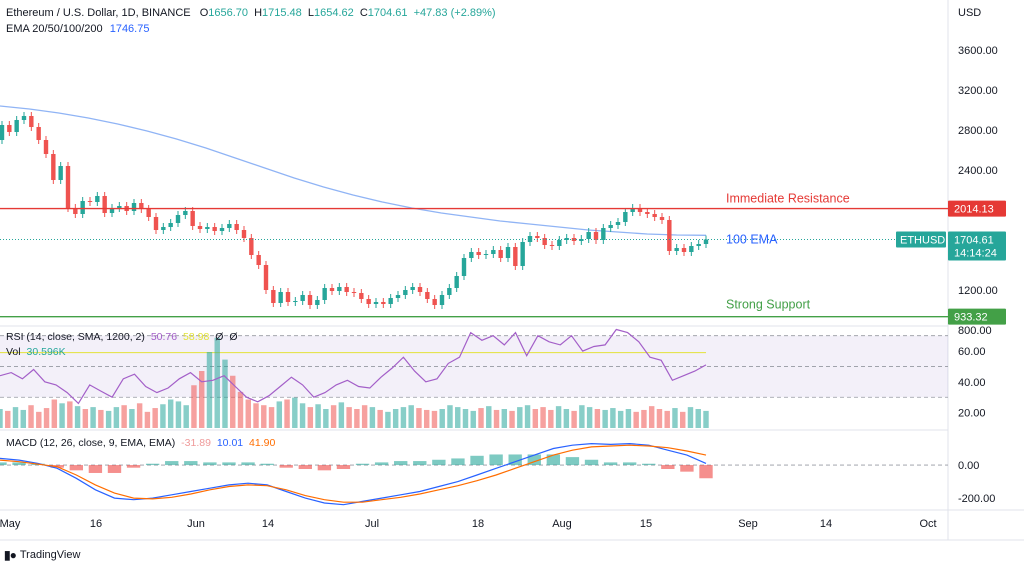 The height and width of the screenshot is (570, 1024). I want to click on low-label: L, so click(310, 13).